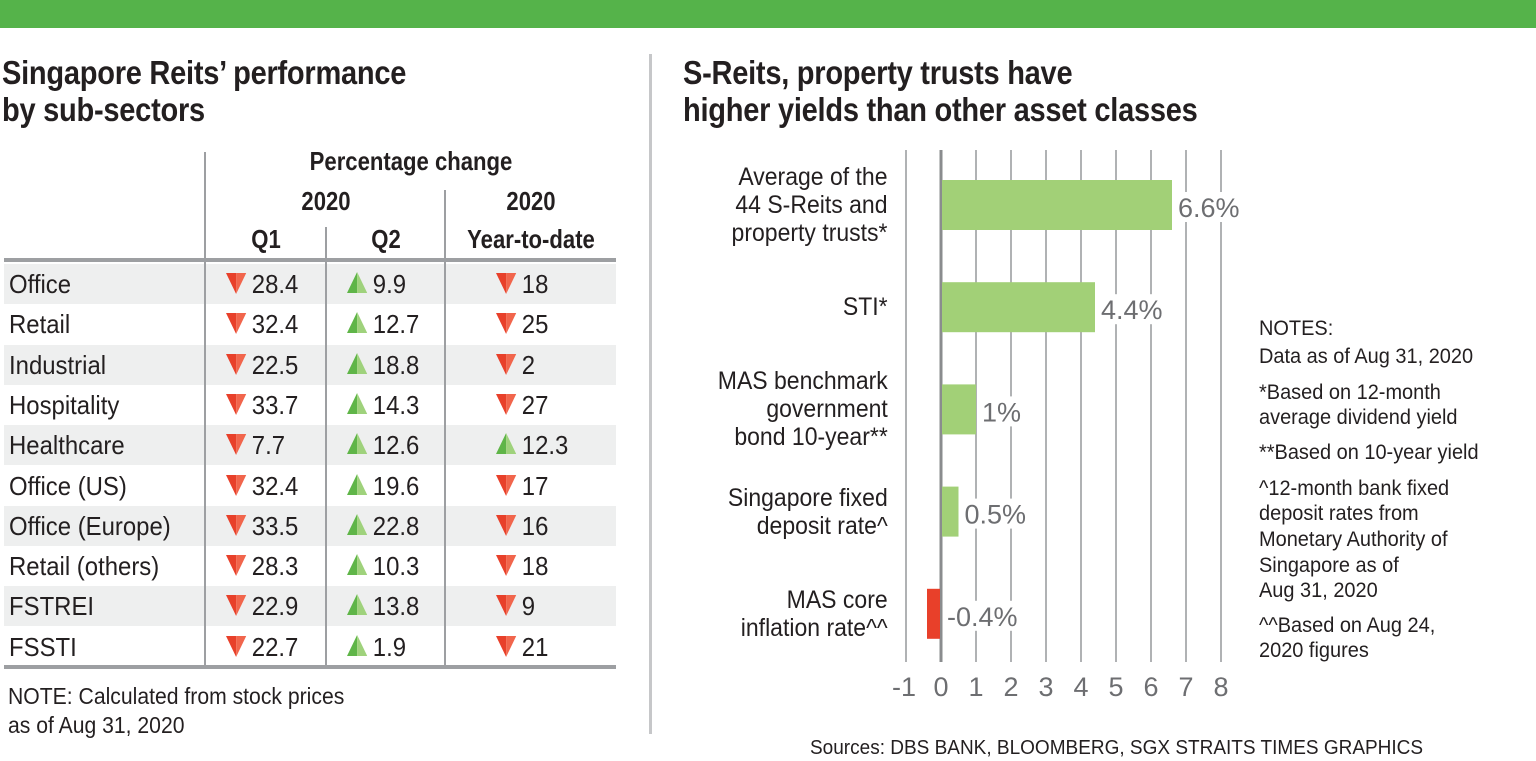  I want to click on row-label: Industrial, so click(58, 364).